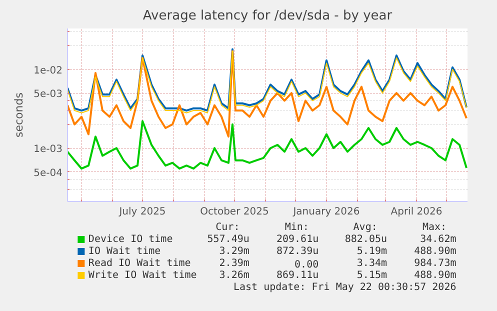  Describe the element at coordinates (372, 263) in the screenshot. I see `text: 3.34m` at that location.